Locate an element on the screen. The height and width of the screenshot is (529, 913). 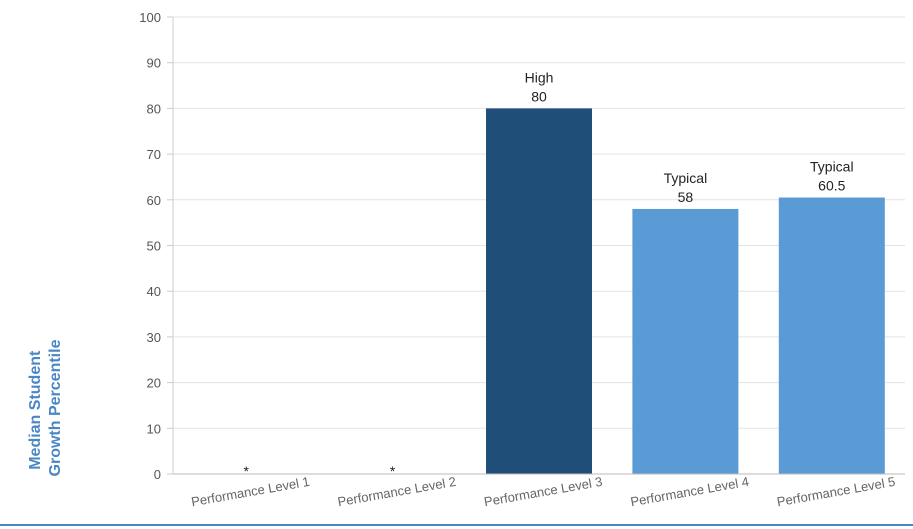
x-tick-label: Performance Level 3 is located at coordinates (543, 492).